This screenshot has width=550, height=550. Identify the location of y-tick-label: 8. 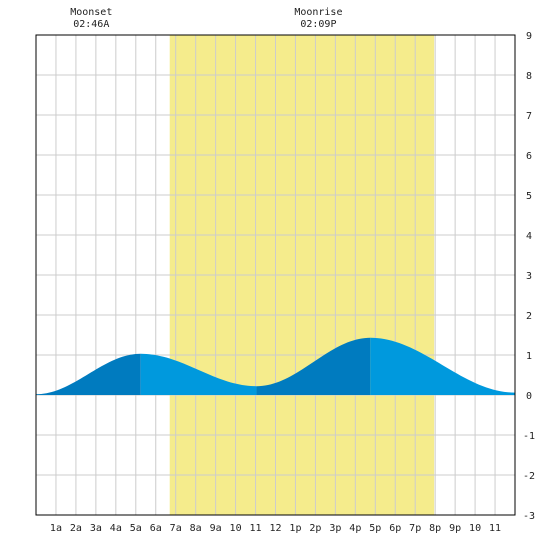
(529, 76).